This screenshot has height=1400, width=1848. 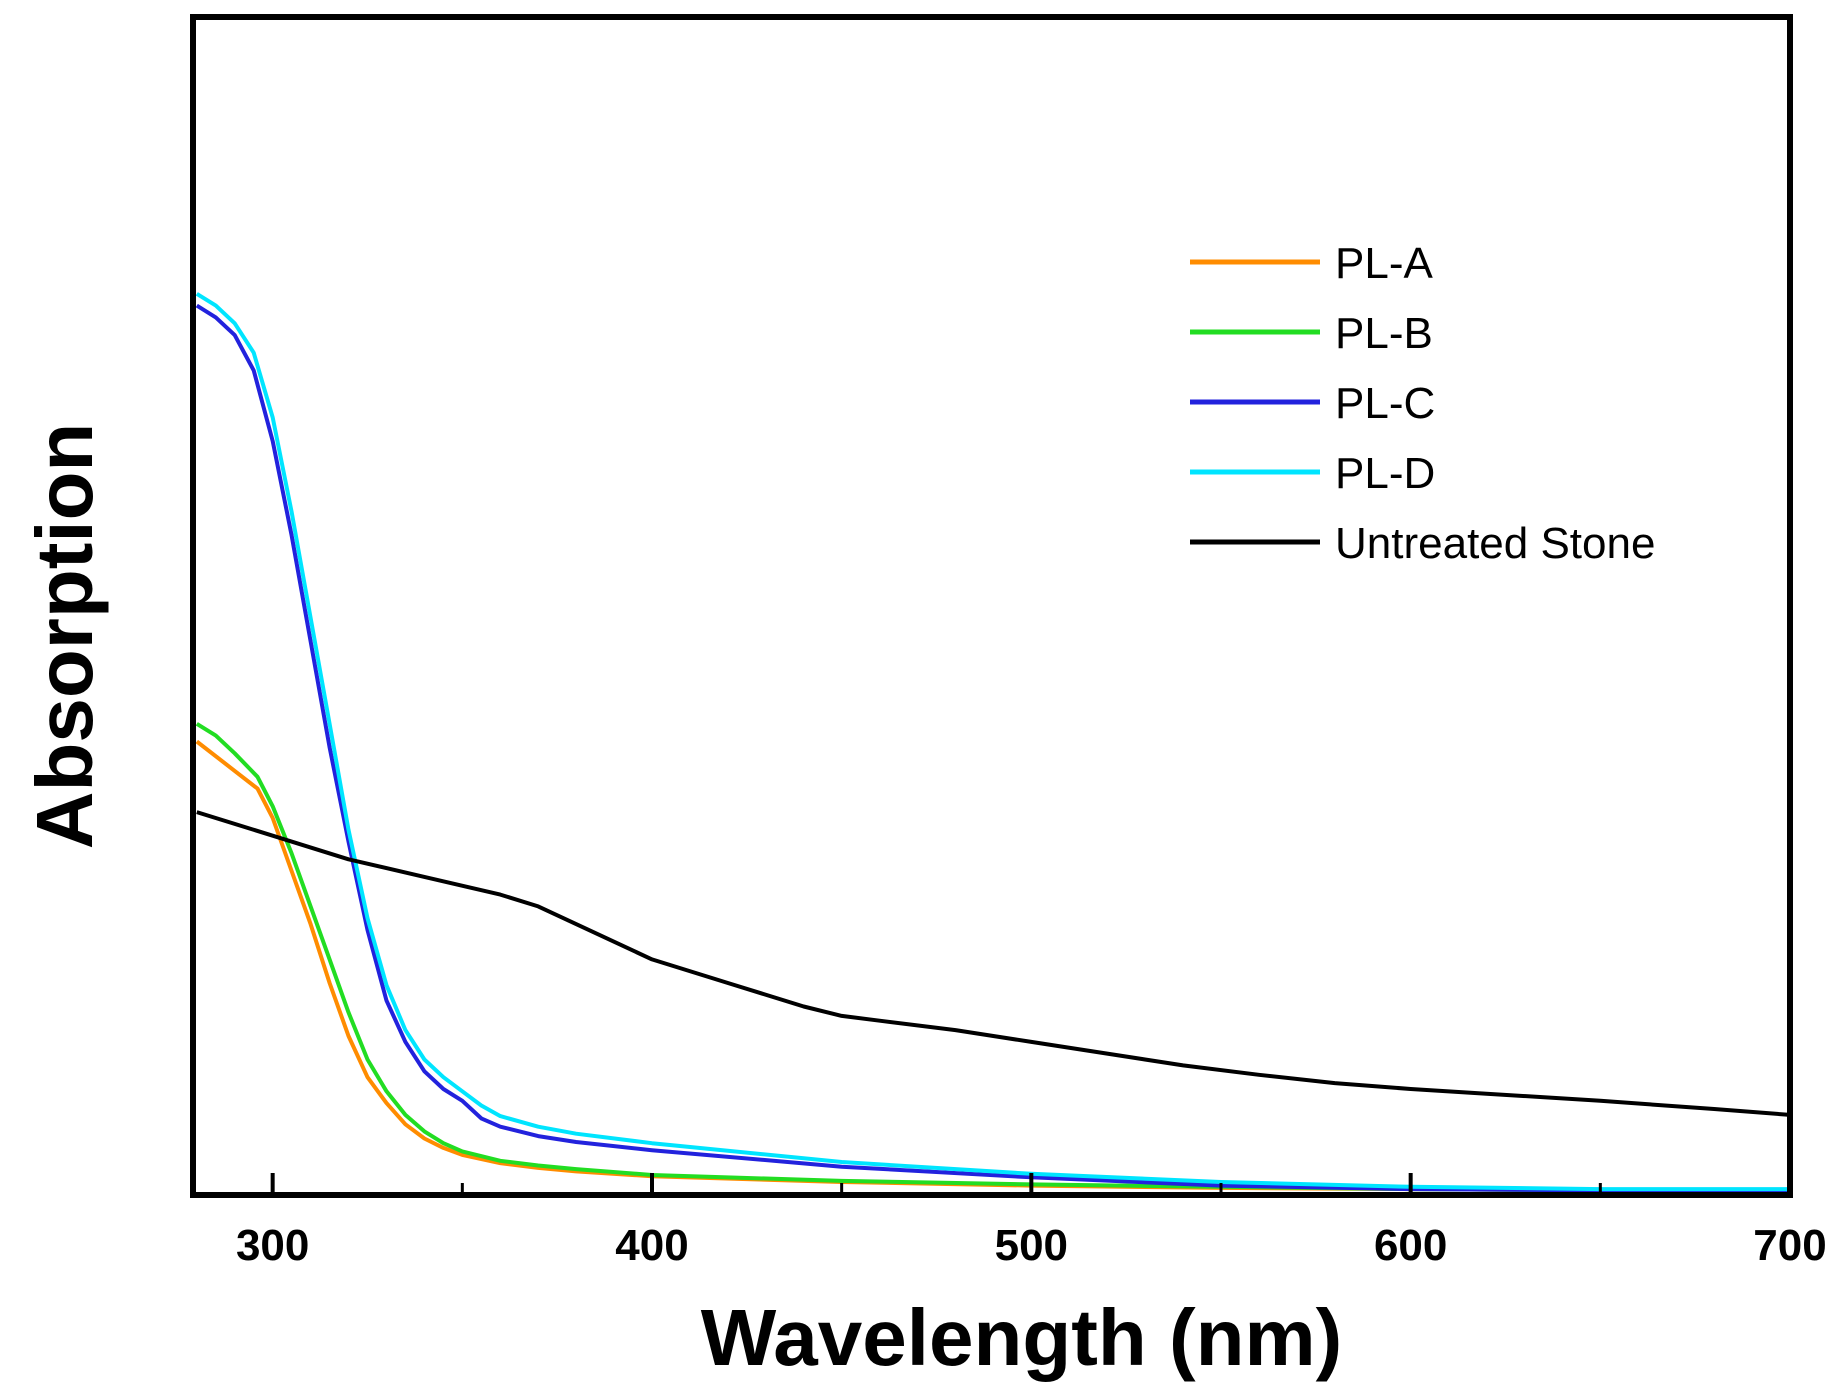 I want to click on legend-label-pl-d: PL-D, so click(x=1385, y=473).